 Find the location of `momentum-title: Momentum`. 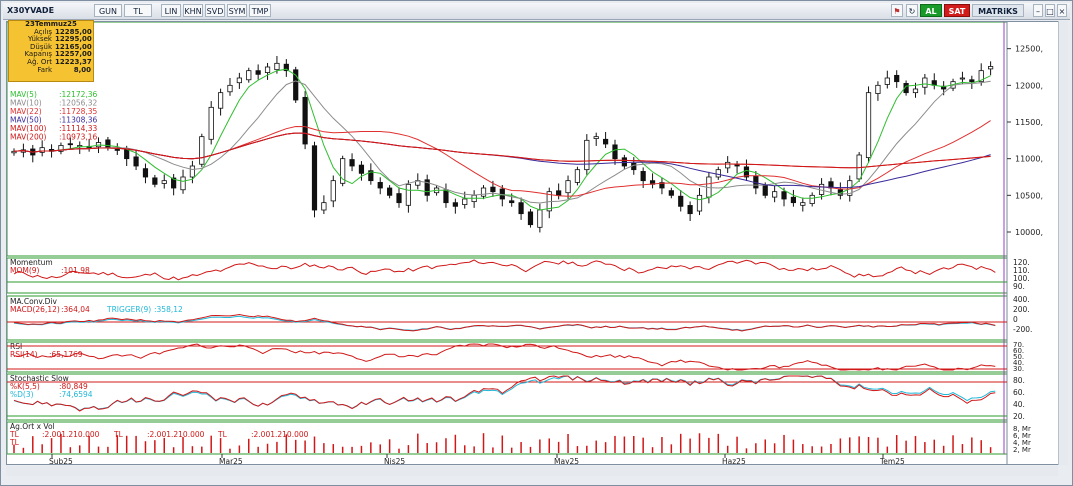

momentum-title: Momentum is located at coordinates (31, 262).